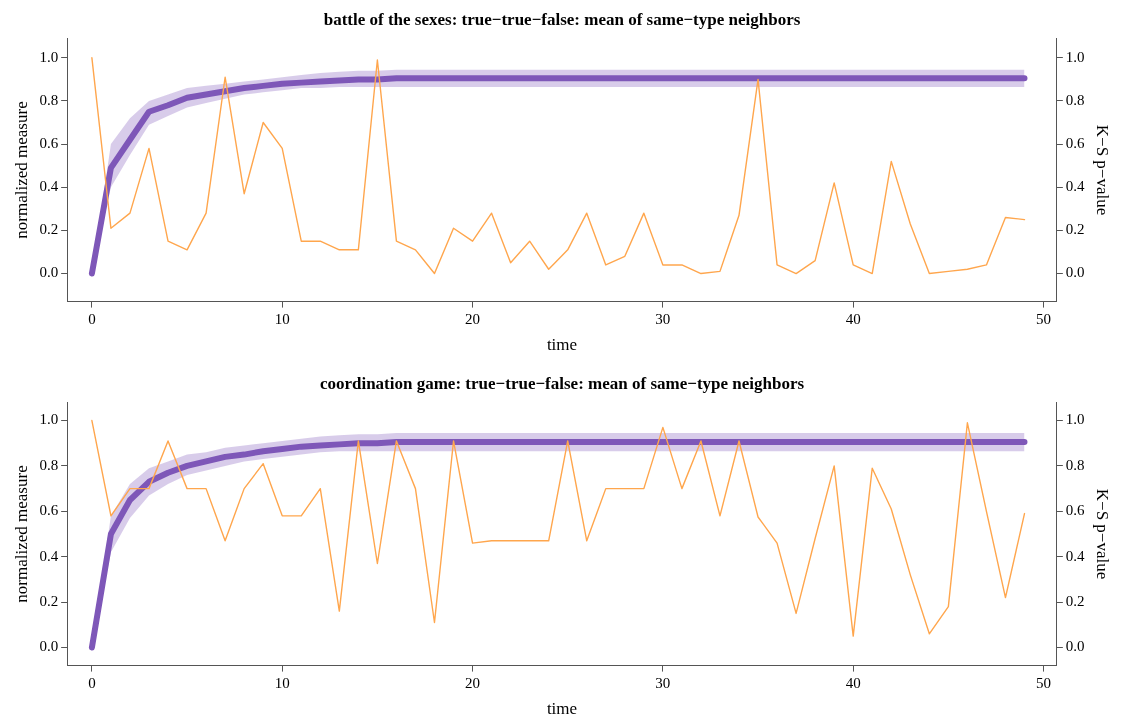 The width and height of the screenshot is (1124, 728). What do you see at coordinates (562, 19) in the screenshot?
I see `chart-title: battle of the sexes: true−true−false: mean of same−type neighbors` at bounding box center [562, 19].